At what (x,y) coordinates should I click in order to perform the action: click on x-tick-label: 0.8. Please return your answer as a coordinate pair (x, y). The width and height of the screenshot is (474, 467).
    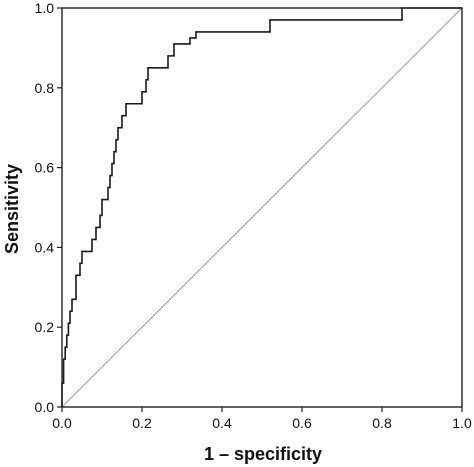
    Looking at the image, I should click on (382, 423).